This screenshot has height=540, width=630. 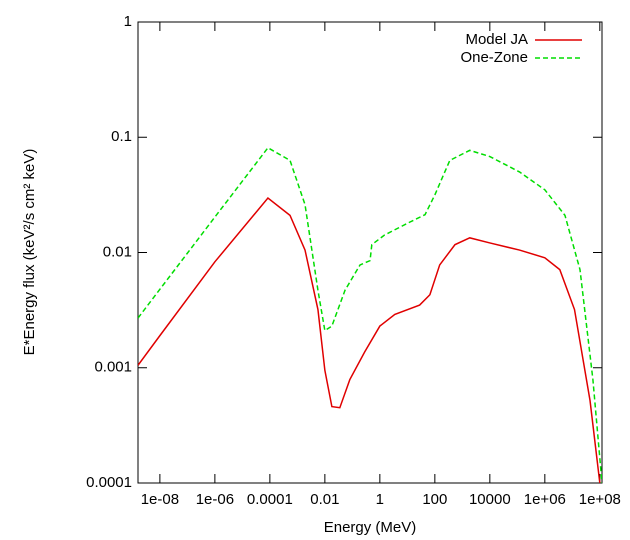 What do you see at coordinates (121, 136) in the screenshot?
I see `y-tick-label: 0.1` at bounding box center [121, 136].